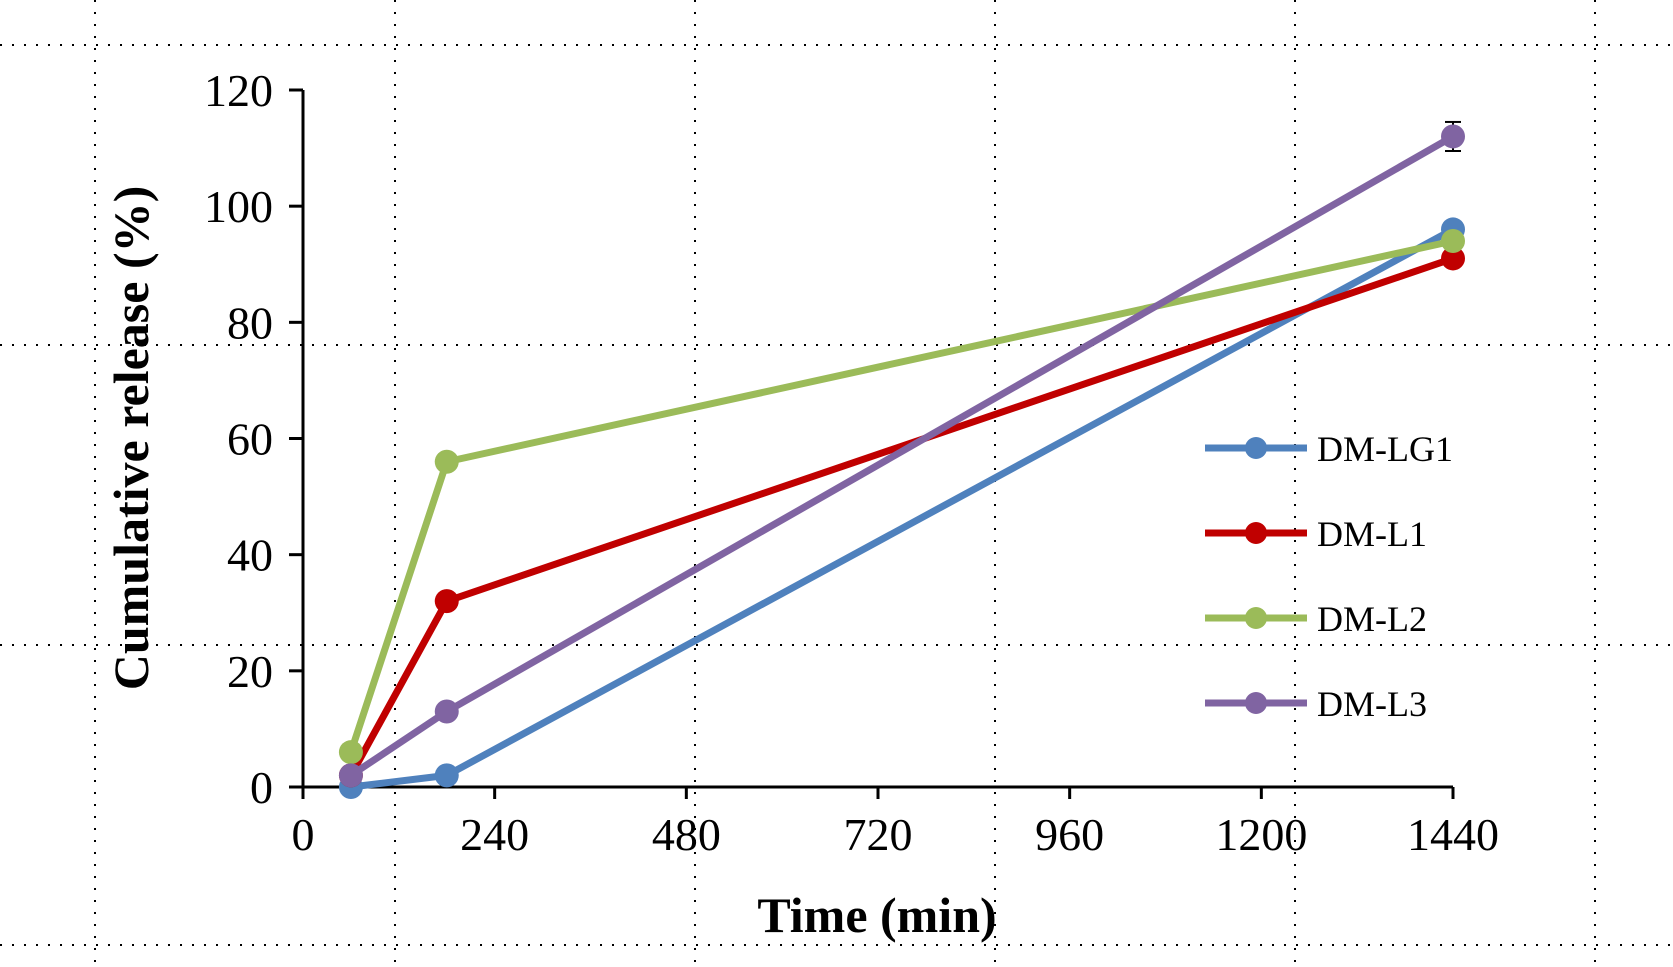 The height and width of the screenshot is (967, 1673). Describe the element at coordinates (250, 322) in the screenshot. I see `y-tick-label: 80` at that location.